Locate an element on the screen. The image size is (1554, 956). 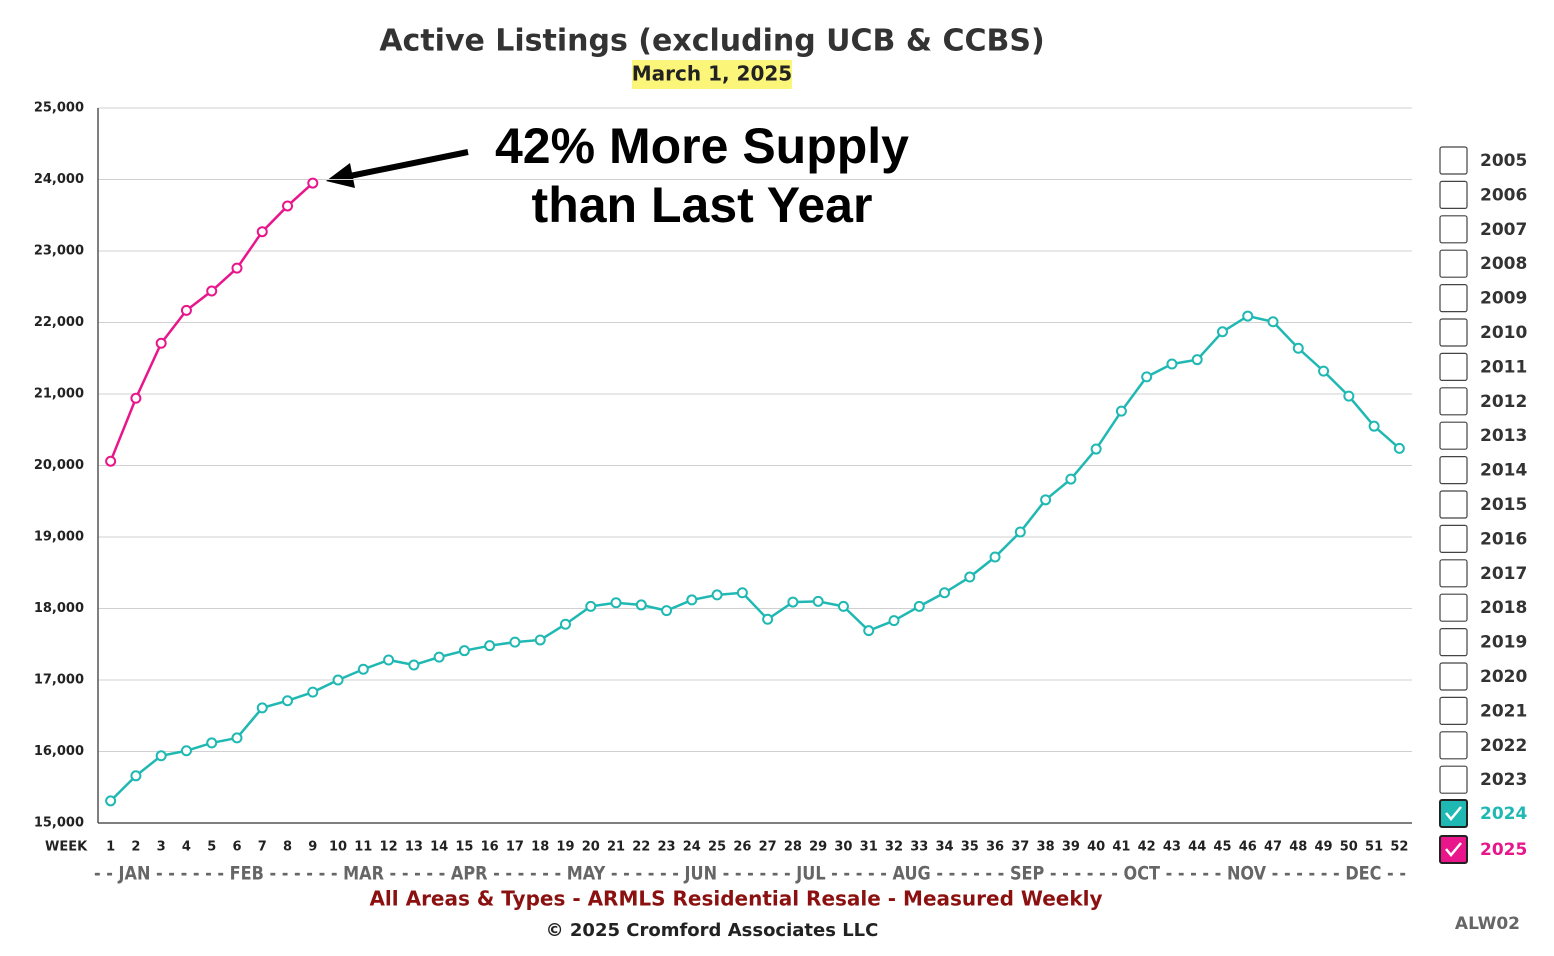
legend-label: 2020 is located at coordinates (1503, 677).